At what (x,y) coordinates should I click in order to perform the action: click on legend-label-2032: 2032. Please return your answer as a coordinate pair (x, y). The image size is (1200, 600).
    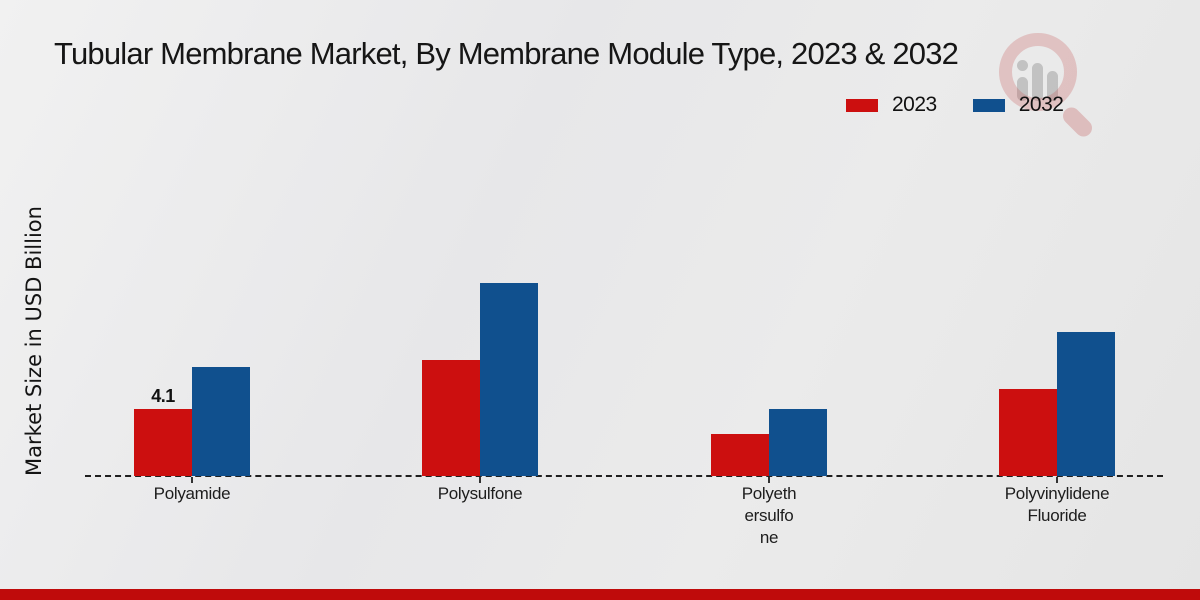
    Looking at the image, I should click on (1041, 104).